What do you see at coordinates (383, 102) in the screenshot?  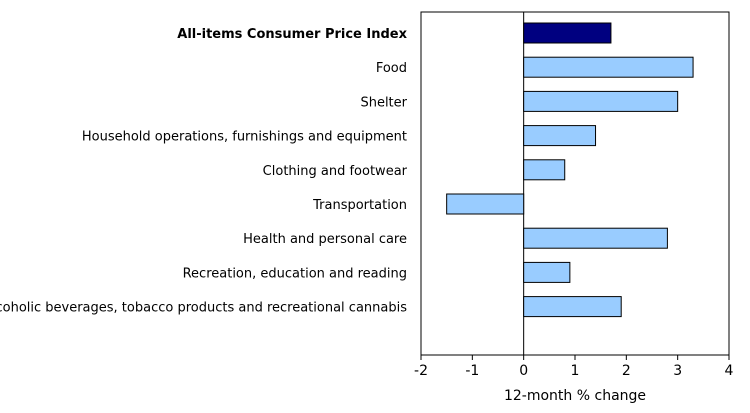 I see `category-label: Shelter` at bounding box center [383, 102].